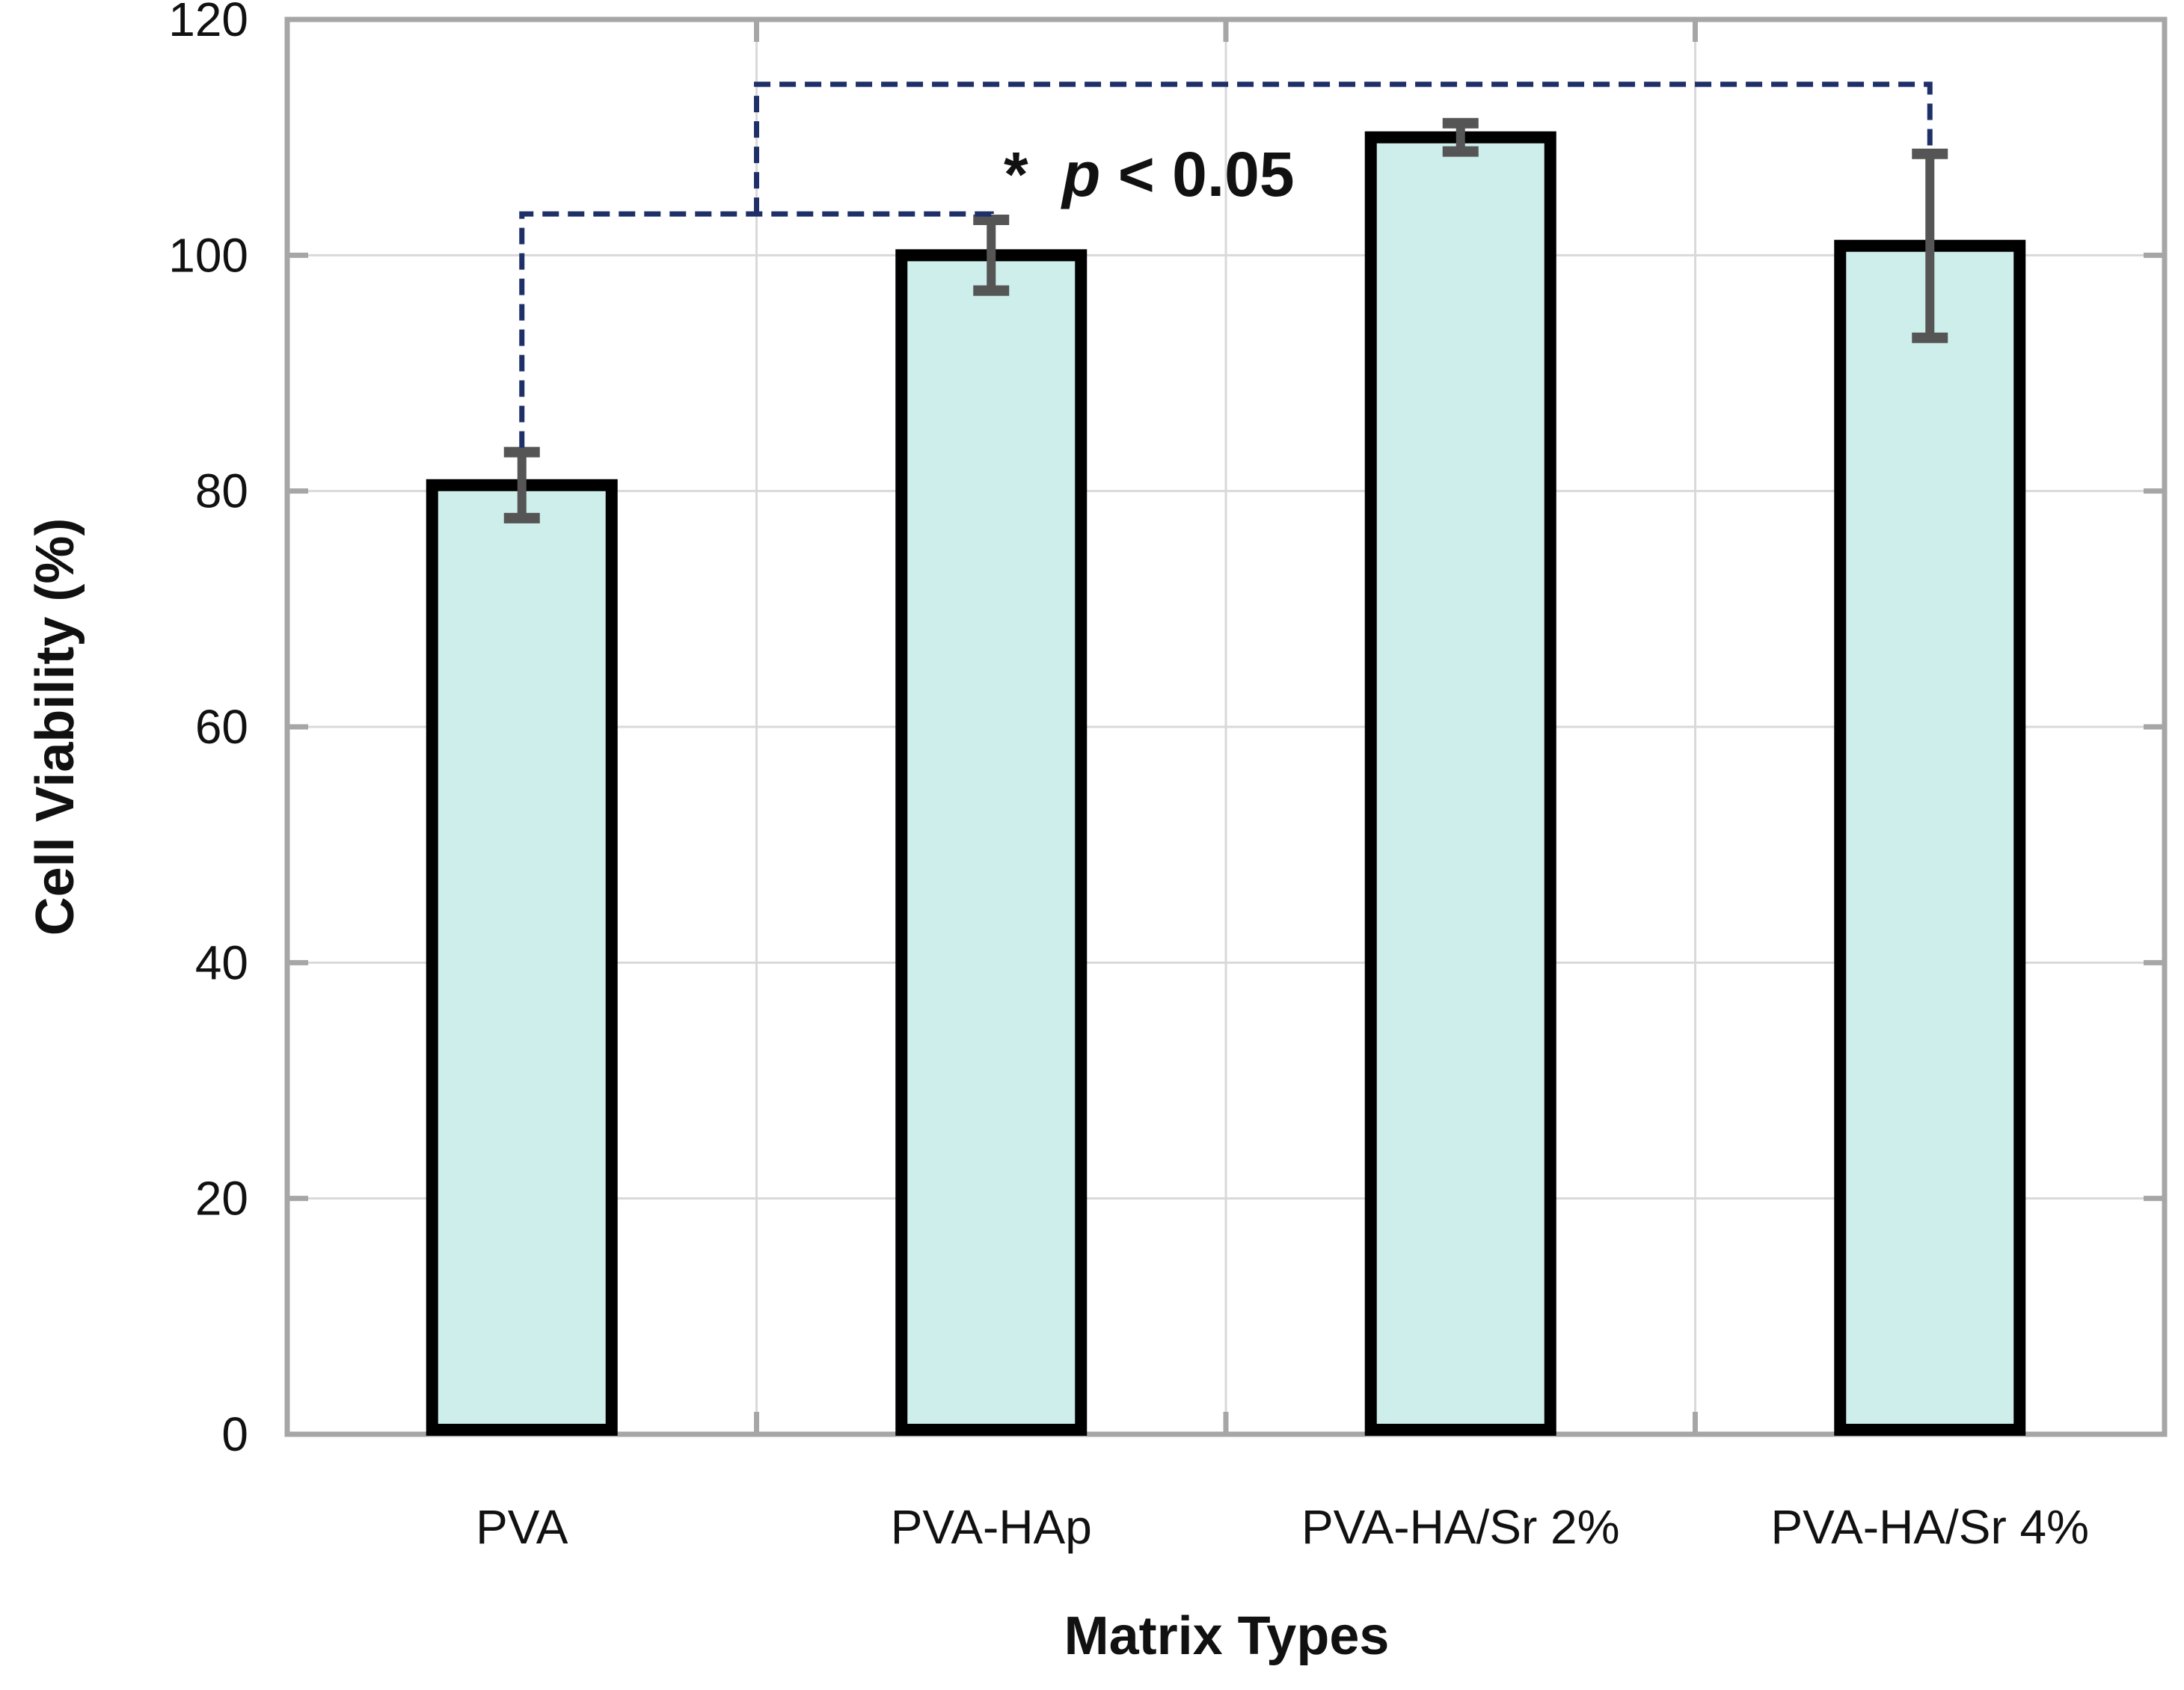 This screenshot has width=2184, height=1690. What do you see at coordinates (208, 255) in the screenshot?
I see `y-tick-label: 100` at bounding box center [208, 255].